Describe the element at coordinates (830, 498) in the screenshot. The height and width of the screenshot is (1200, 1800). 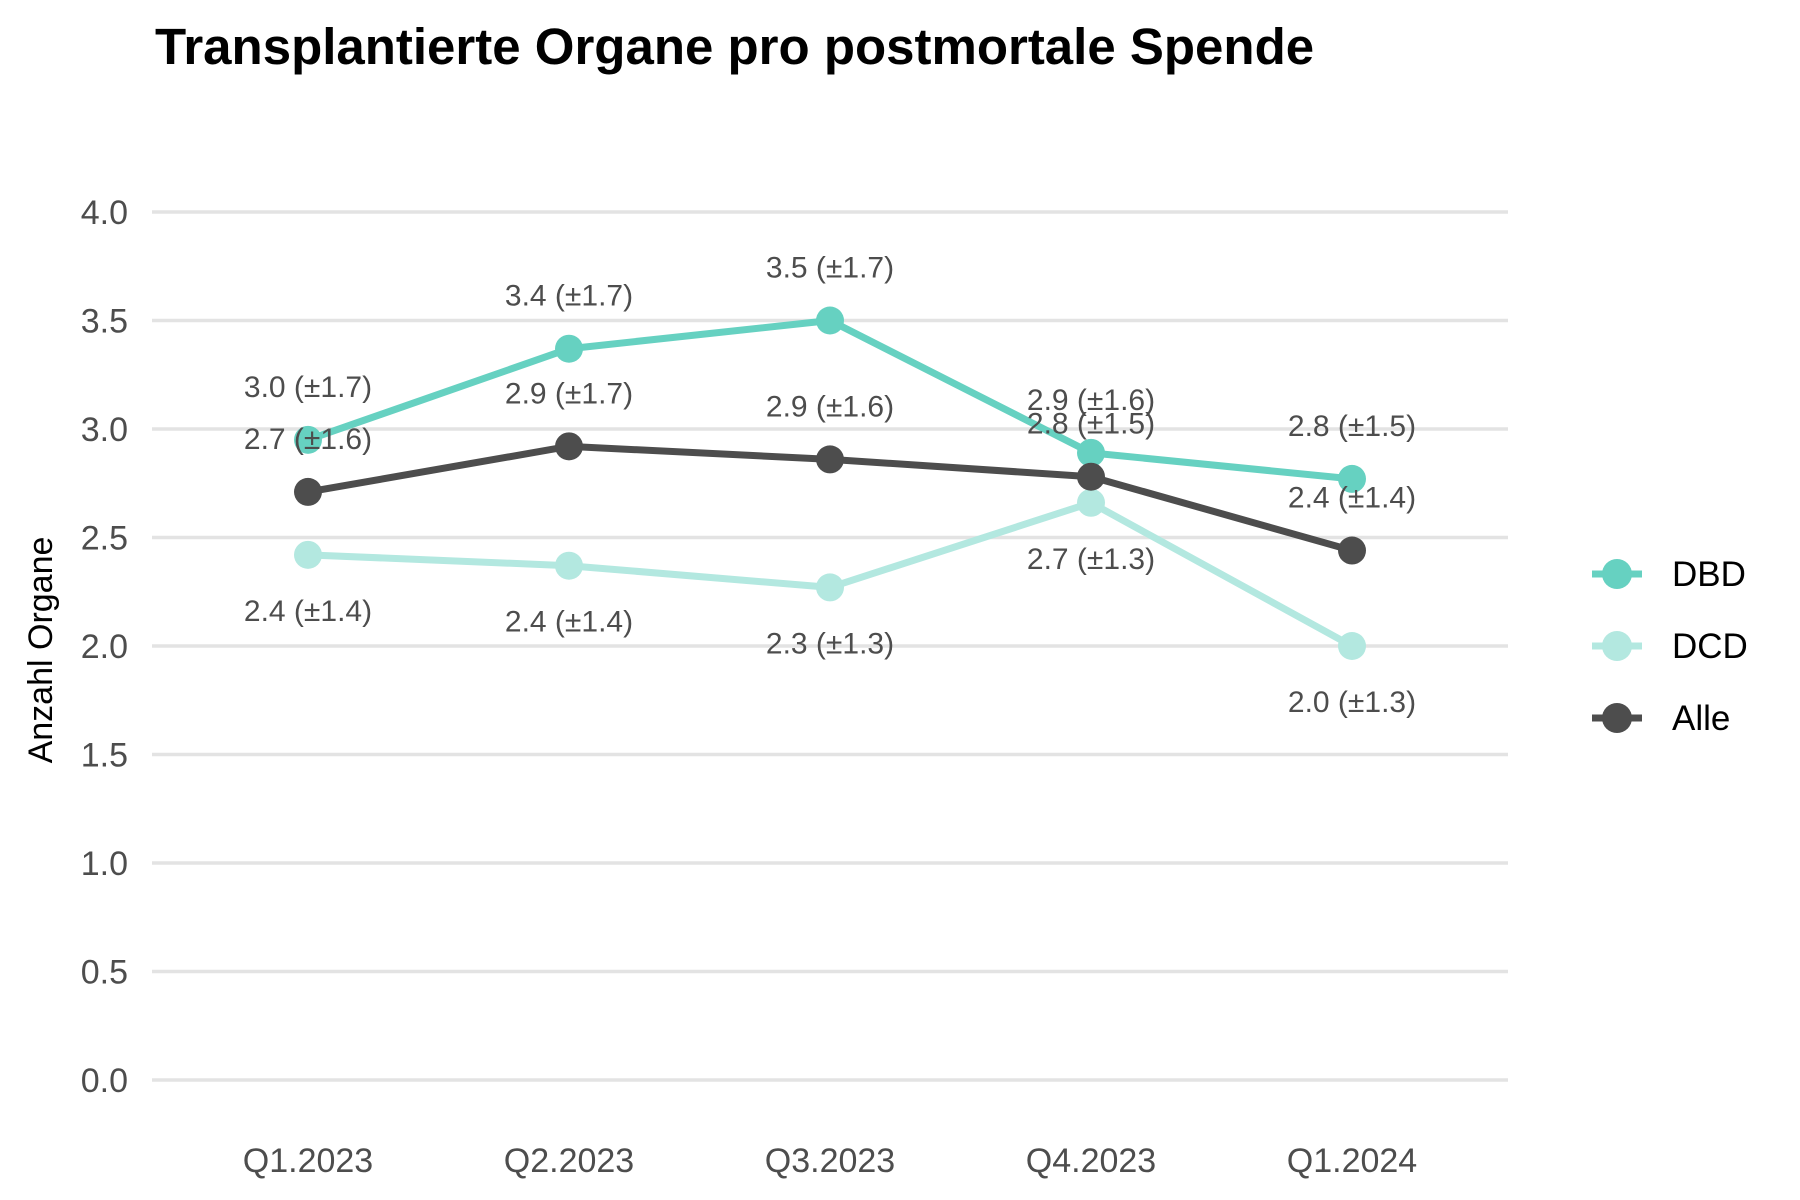
I see `series-alle` at that location.